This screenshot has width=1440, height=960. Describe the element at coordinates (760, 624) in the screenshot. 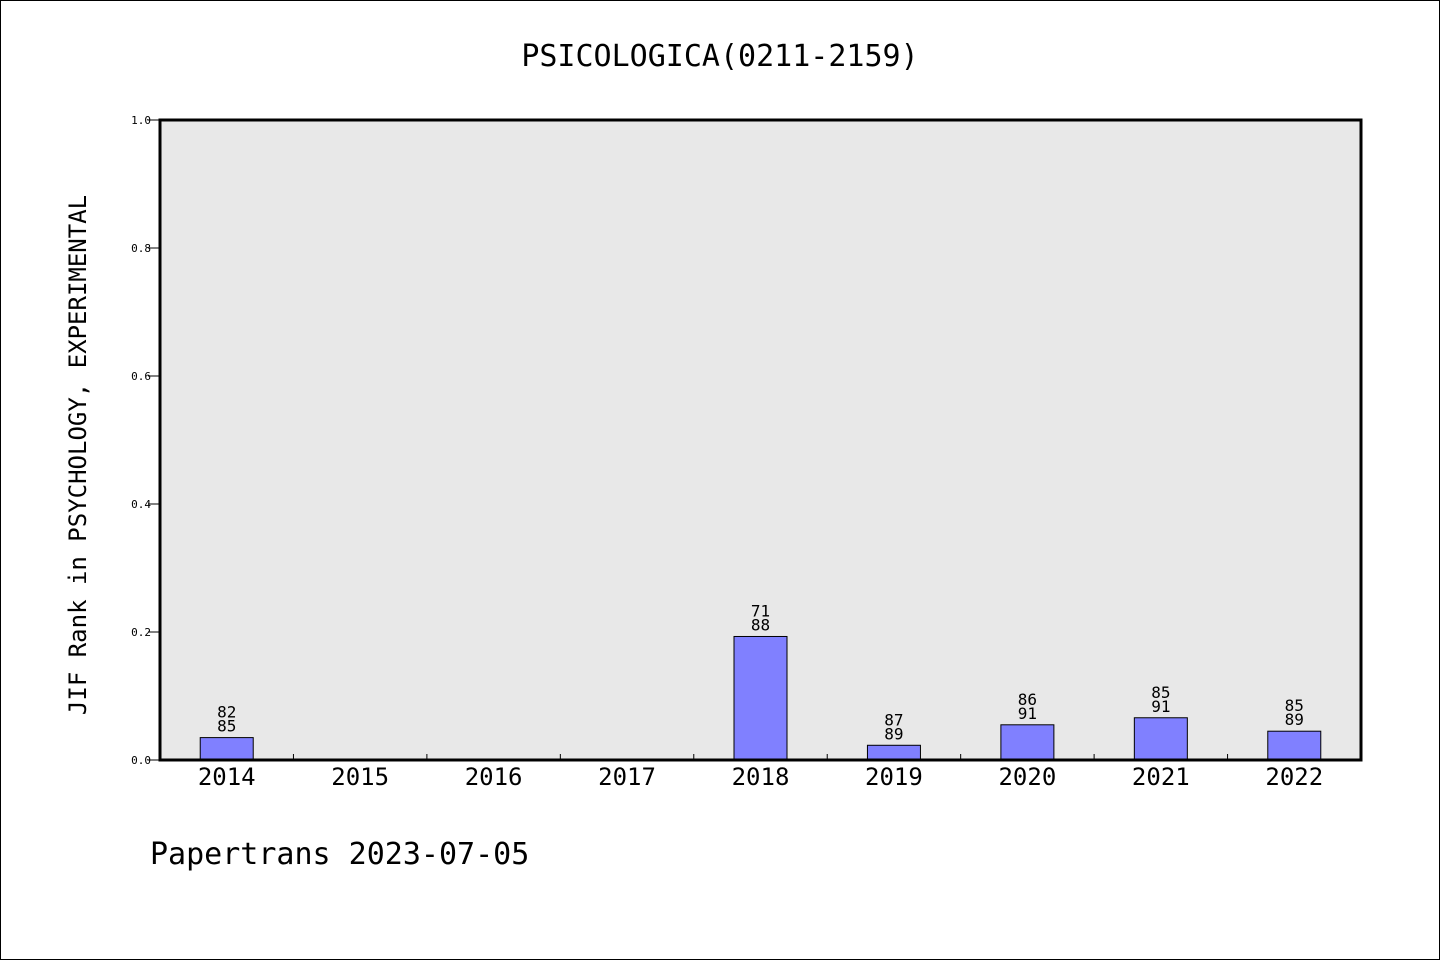

I see `bar-label-bottom: 88` at that location.